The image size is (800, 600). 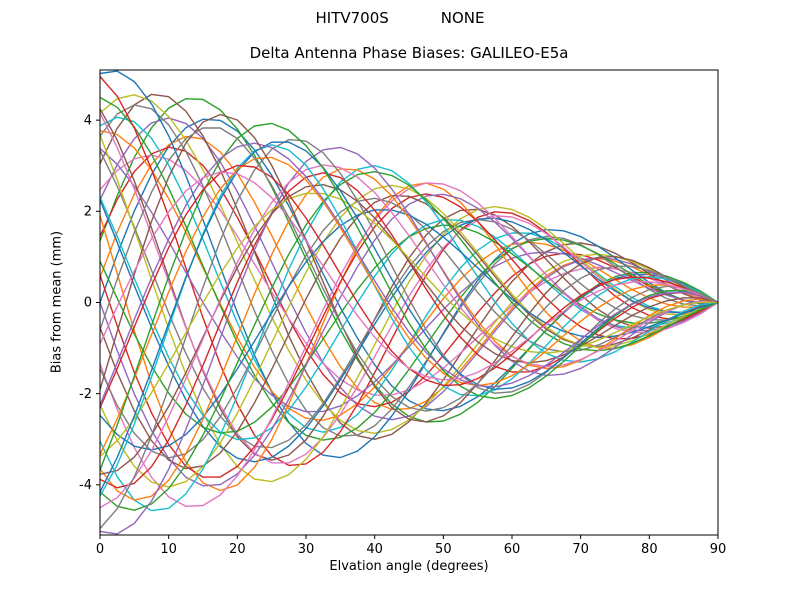 I want to click on figure-header: HITV700S NONE, so click(x=400, y=18).